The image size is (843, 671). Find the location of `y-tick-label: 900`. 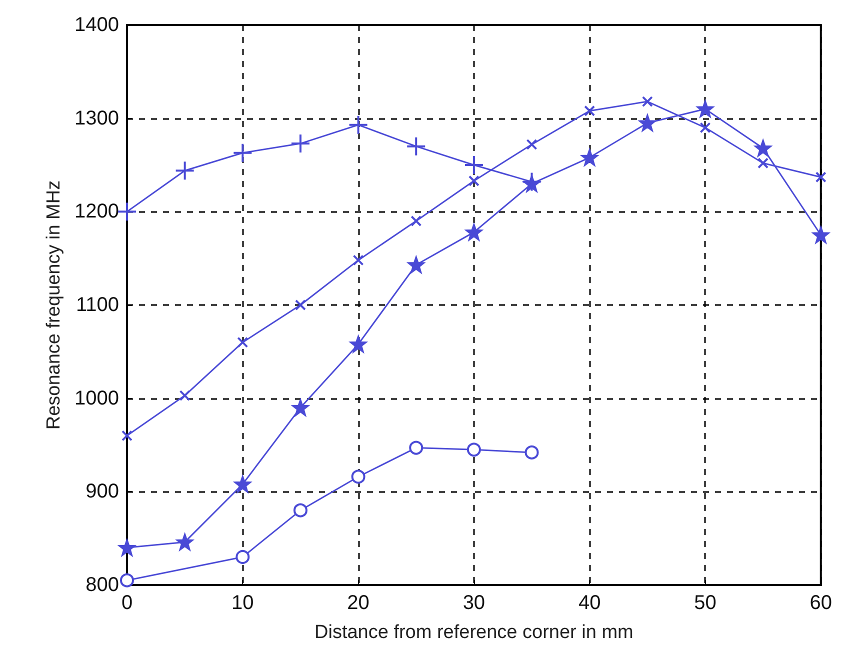

y-tick-label: 900 is located at coordinates (102, 491).